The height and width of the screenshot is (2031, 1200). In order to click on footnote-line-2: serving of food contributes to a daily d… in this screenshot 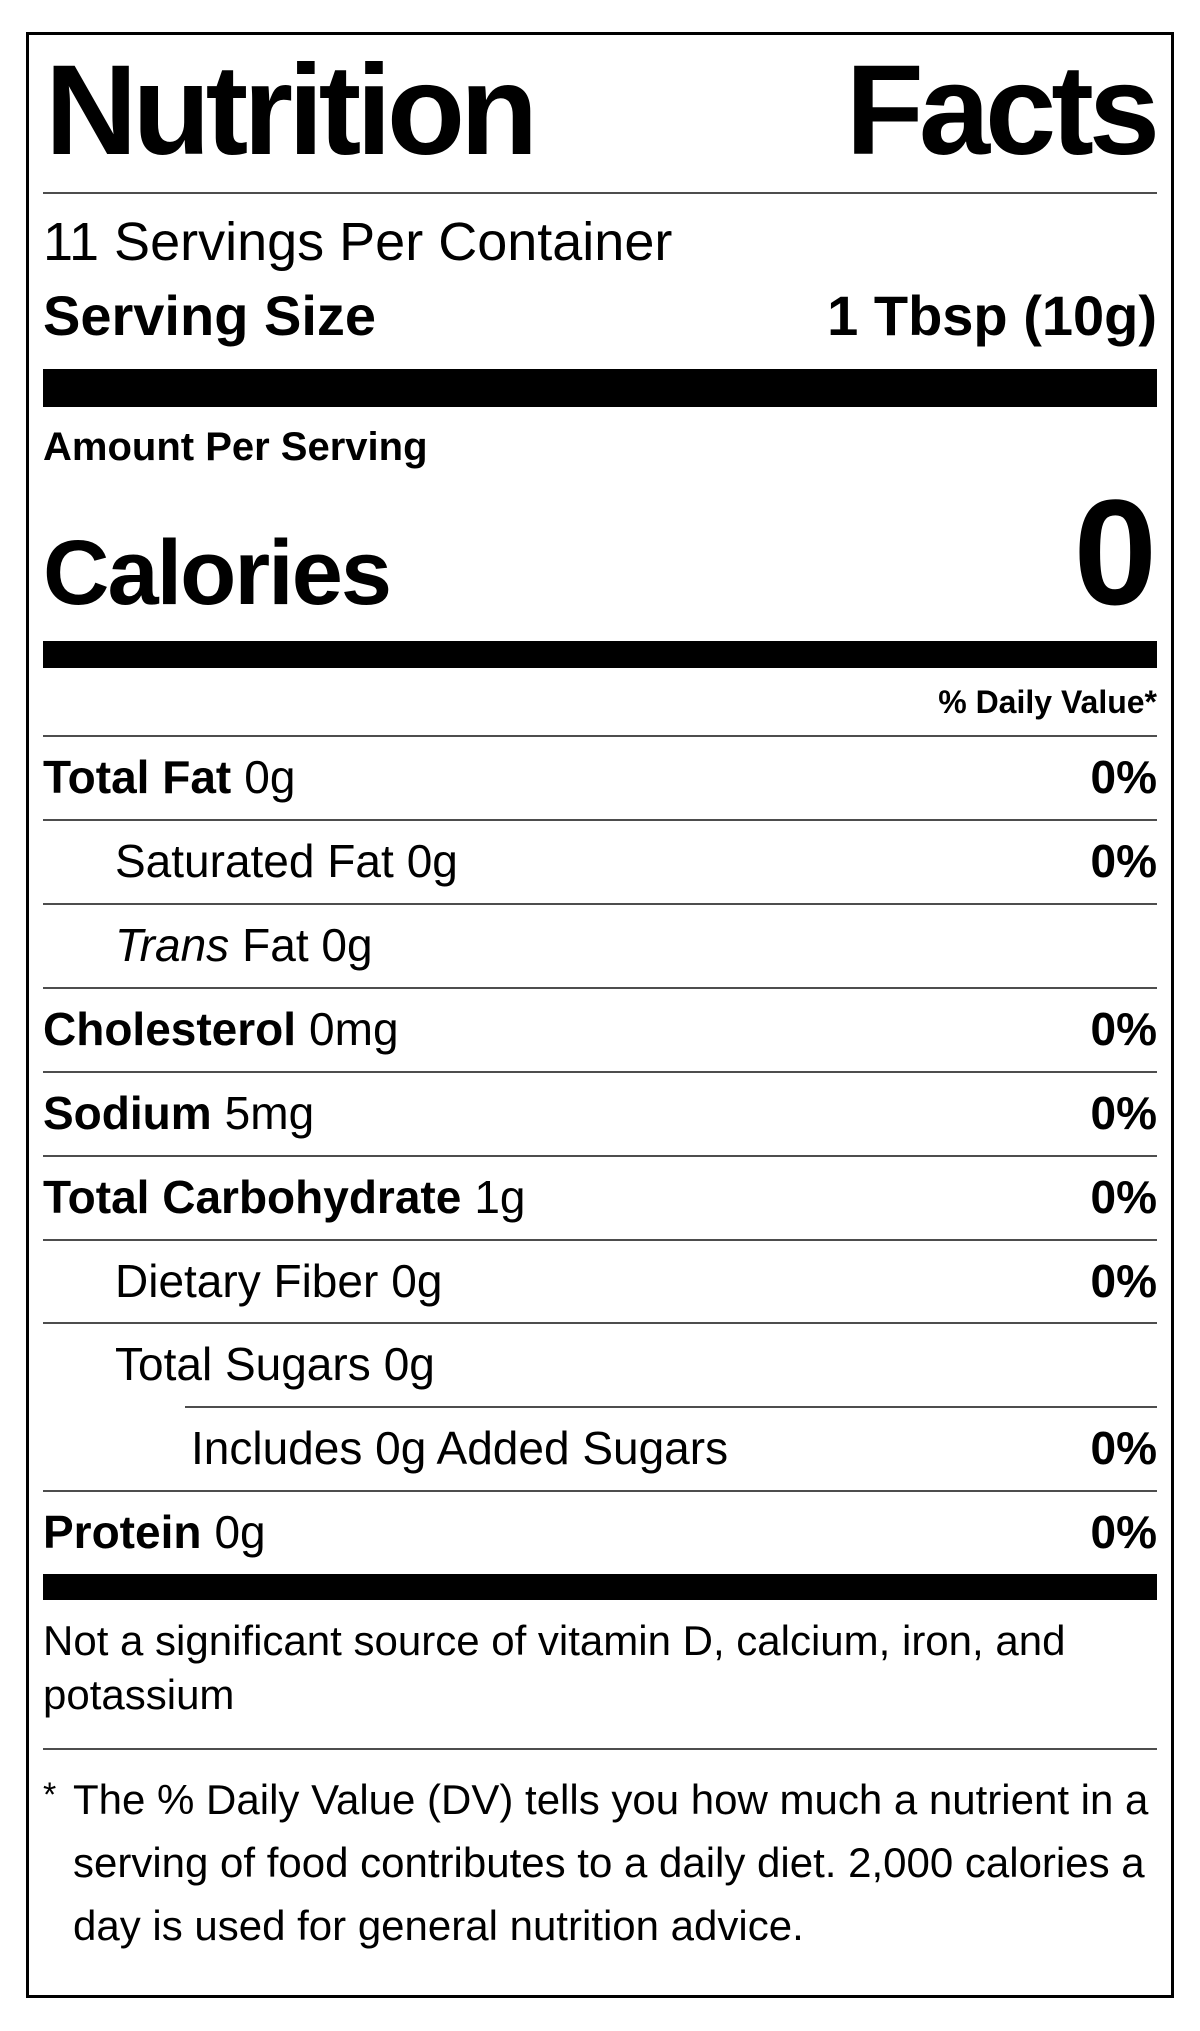, I will do `click(609, 1862)`.